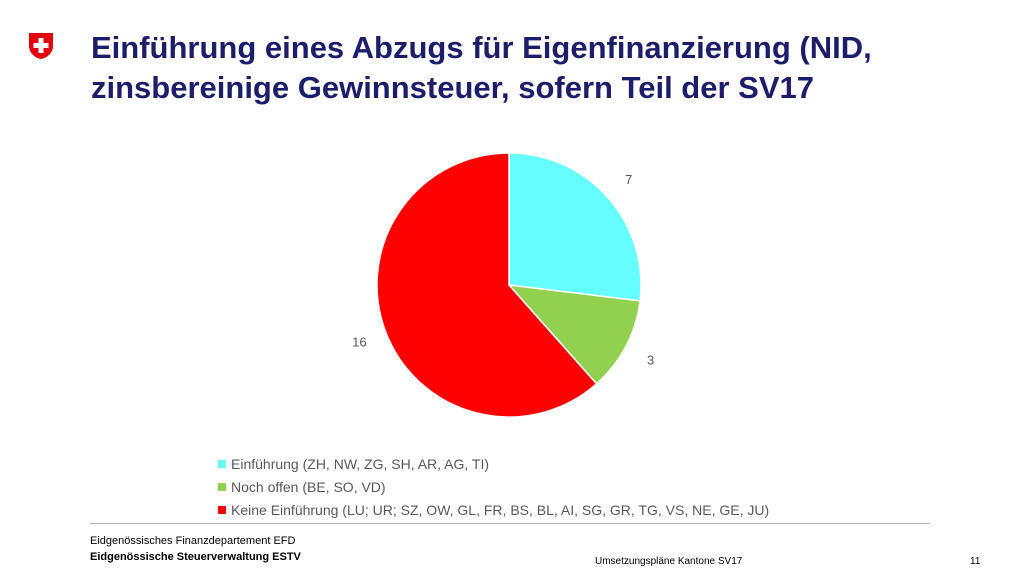 Image resolution: width=1024 pixels, height=576 pixels. Describe the element at coordinates (493, 463) in the screenshot. I see `legend-item-1: Einführung (ZH, NW, ZG, SH, AR, AG, TI)` at that location.